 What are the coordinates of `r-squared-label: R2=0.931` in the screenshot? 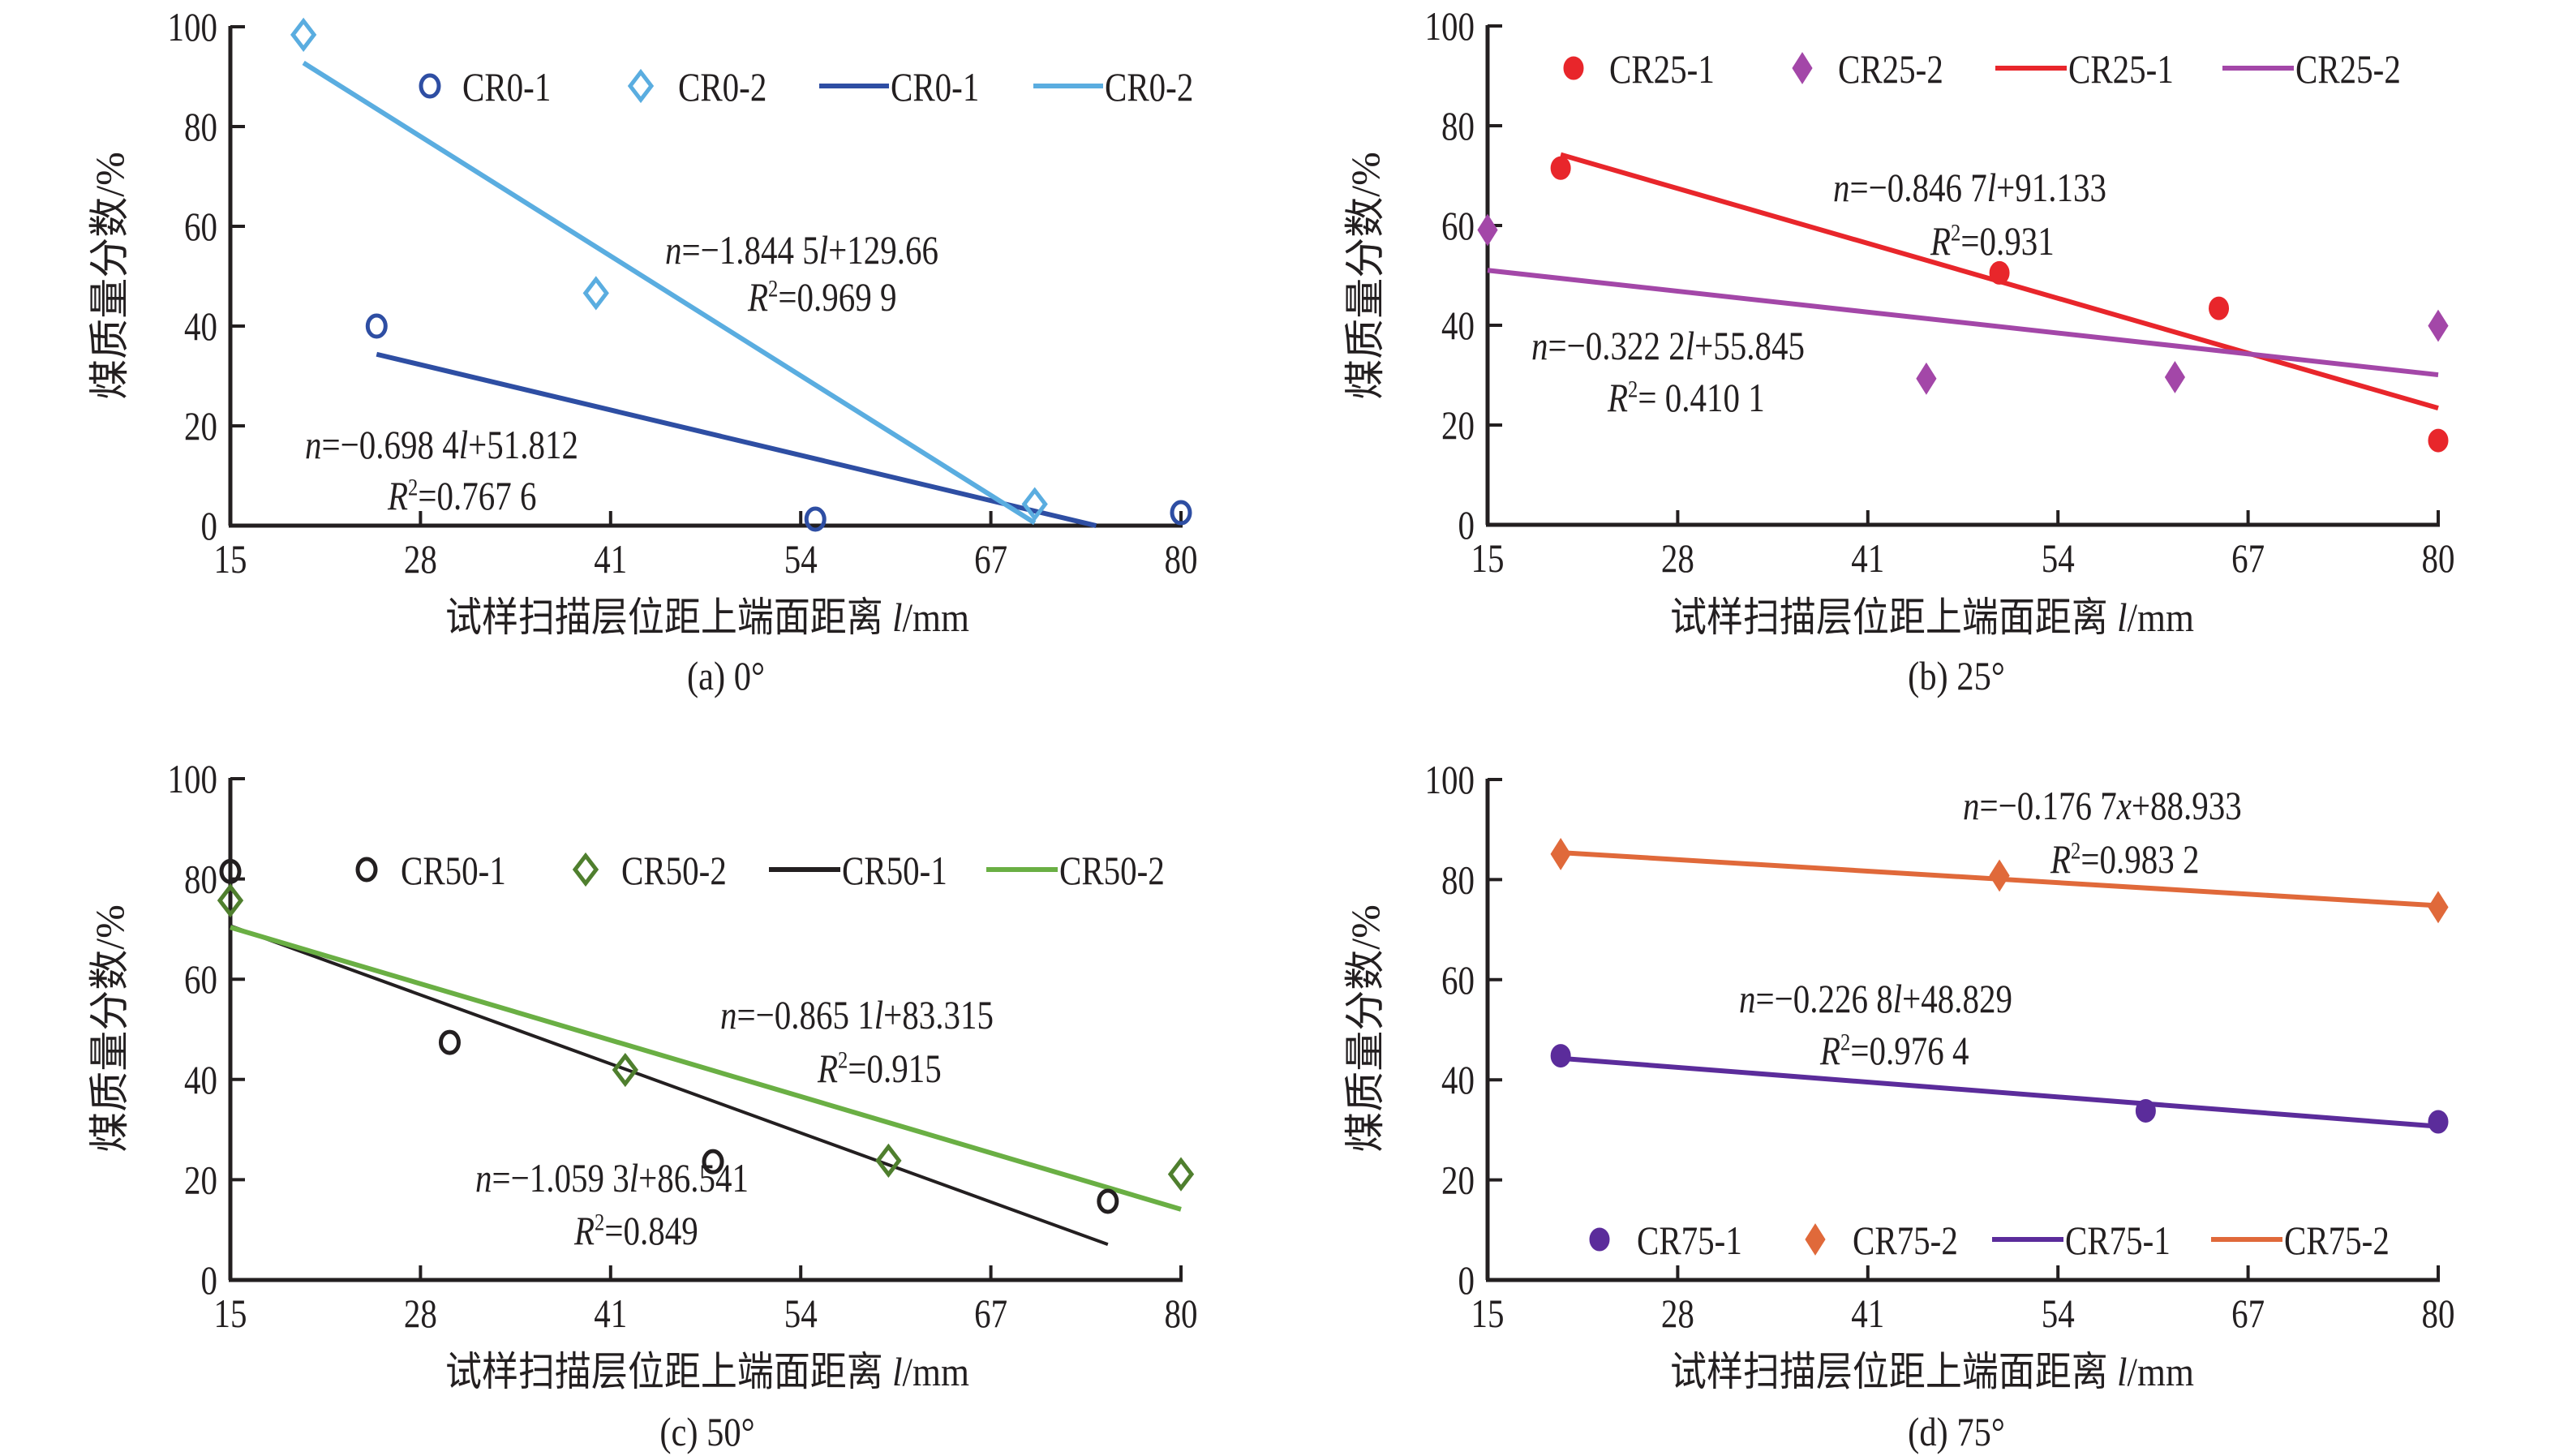 It's located at (1992, 241).